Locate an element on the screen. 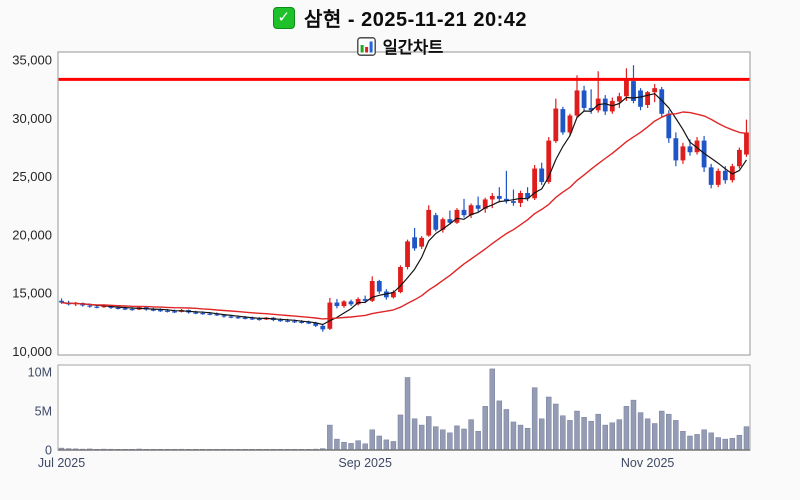 Image resolution: width=800 pixels, height=500 pixels. chart-subtitle-row: 일간차트 is located at coordinates (400, 46).